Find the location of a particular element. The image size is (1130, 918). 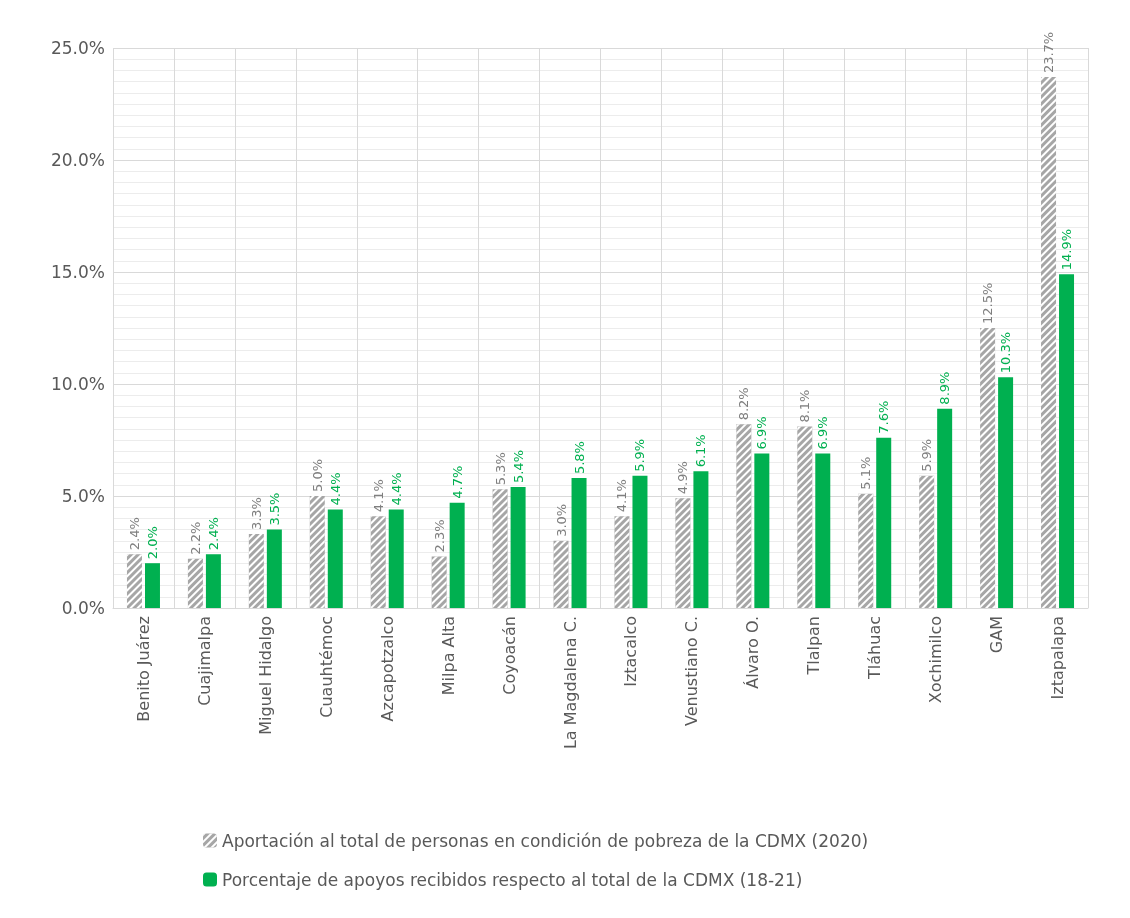

data-label: 5.1% is located at coordinates (866, 473).